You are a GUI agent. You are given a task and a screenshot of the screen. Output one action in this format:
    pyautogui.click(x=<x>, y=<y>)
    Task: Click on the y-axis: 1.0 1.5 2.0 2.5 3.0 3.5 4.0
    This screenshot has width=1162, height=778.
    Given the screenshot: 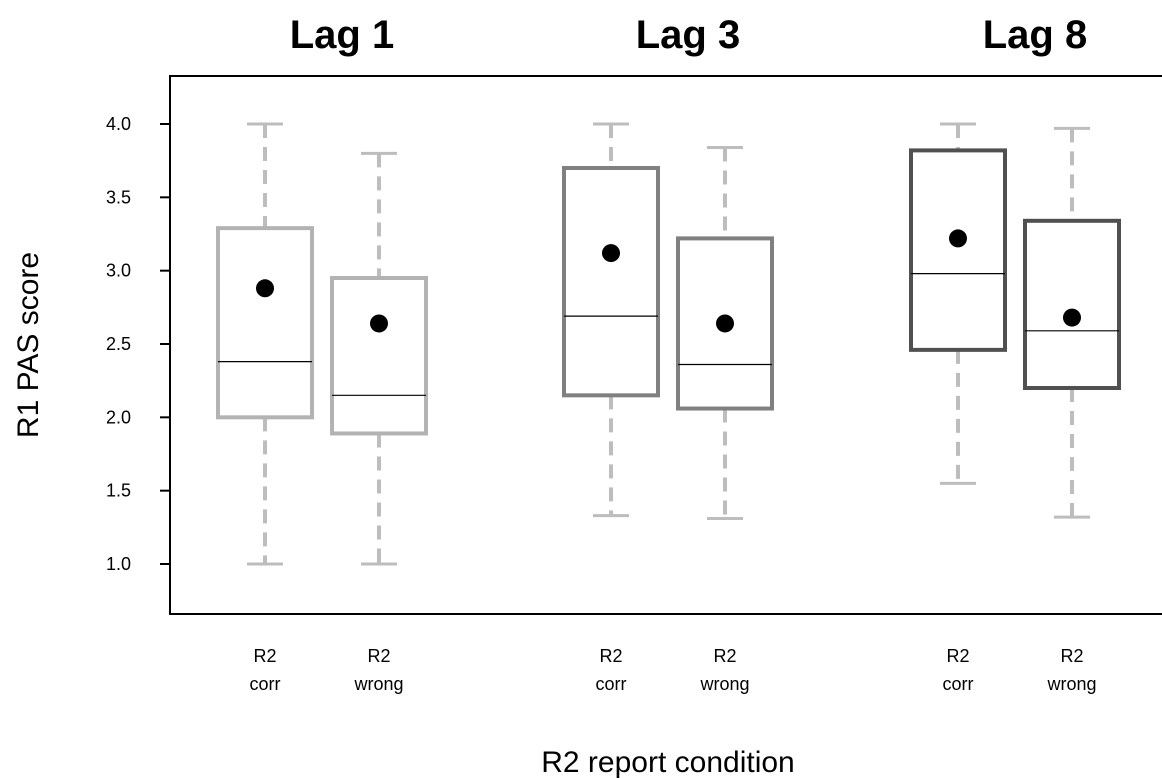 What is the action you would take?
    pyautogui.click(x=138, y=344)
    